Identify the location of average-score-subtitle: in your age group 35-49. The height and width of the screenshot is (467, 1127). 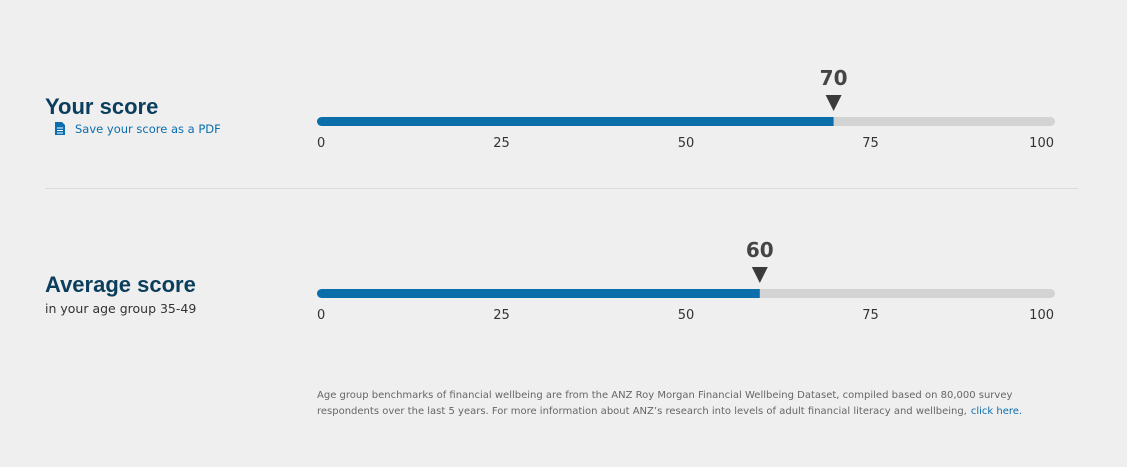
(120, 308).